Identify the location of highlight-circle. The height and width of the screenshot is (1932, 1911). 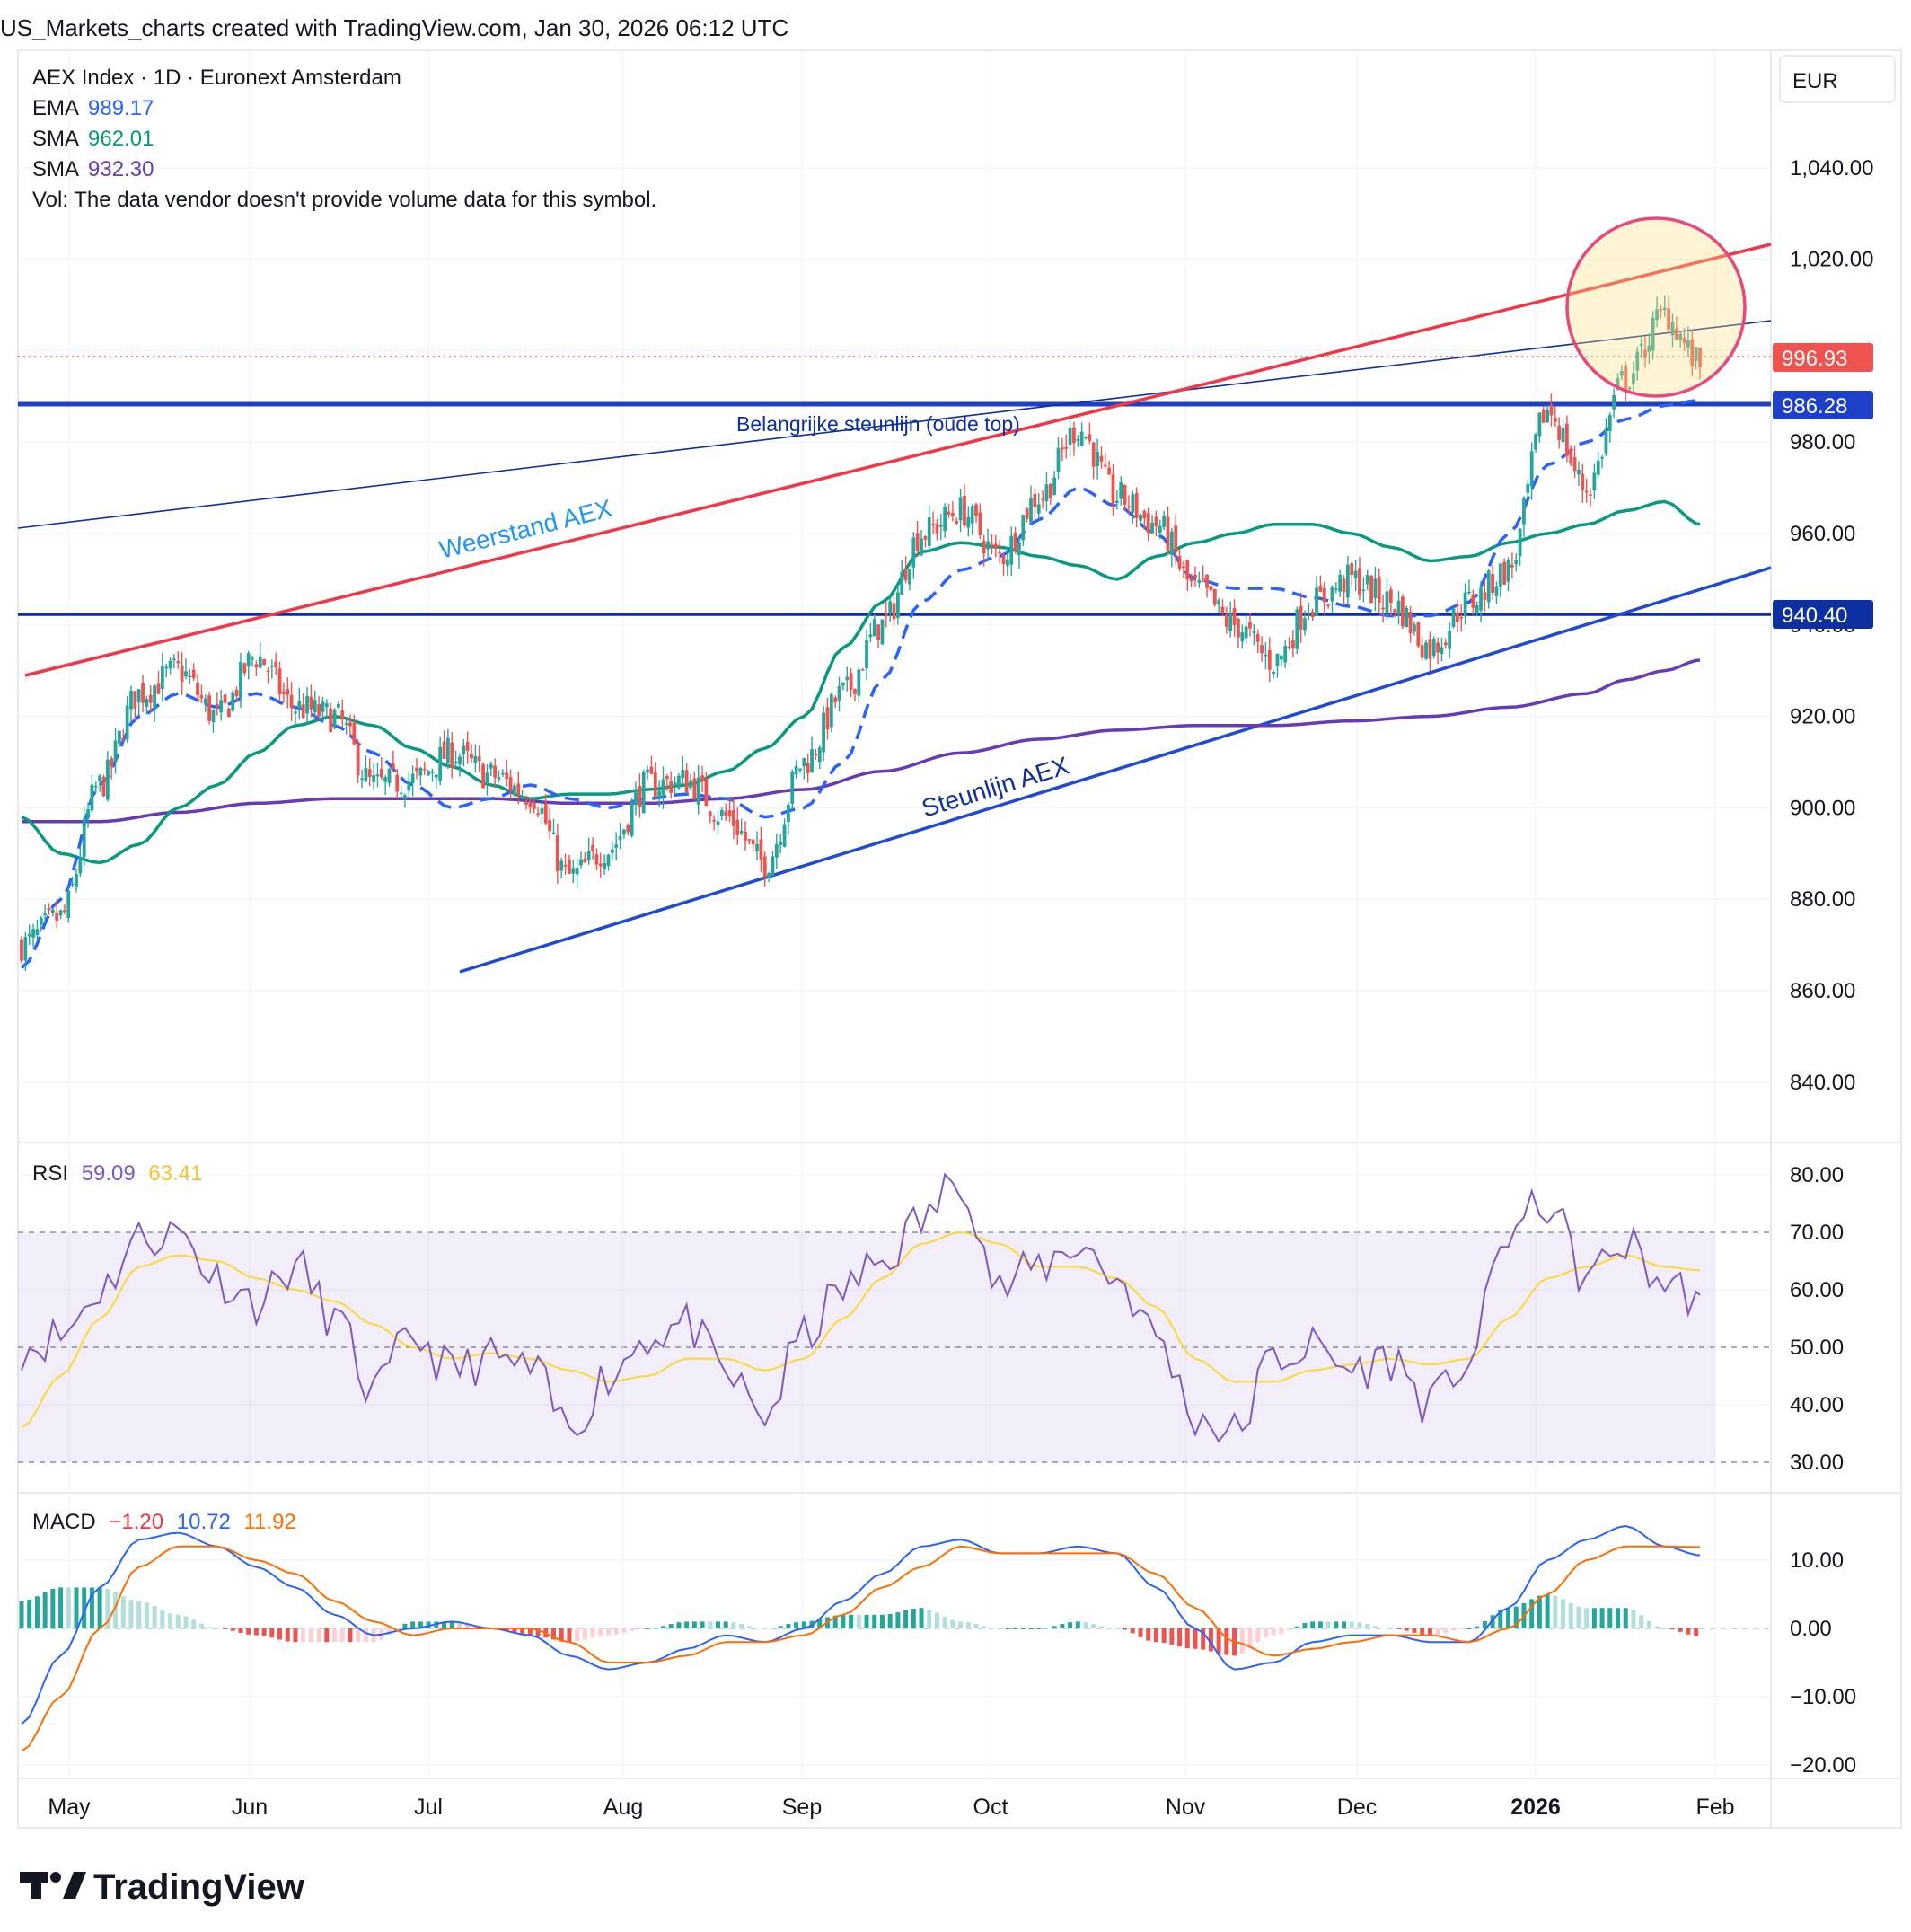
(1656, 307).